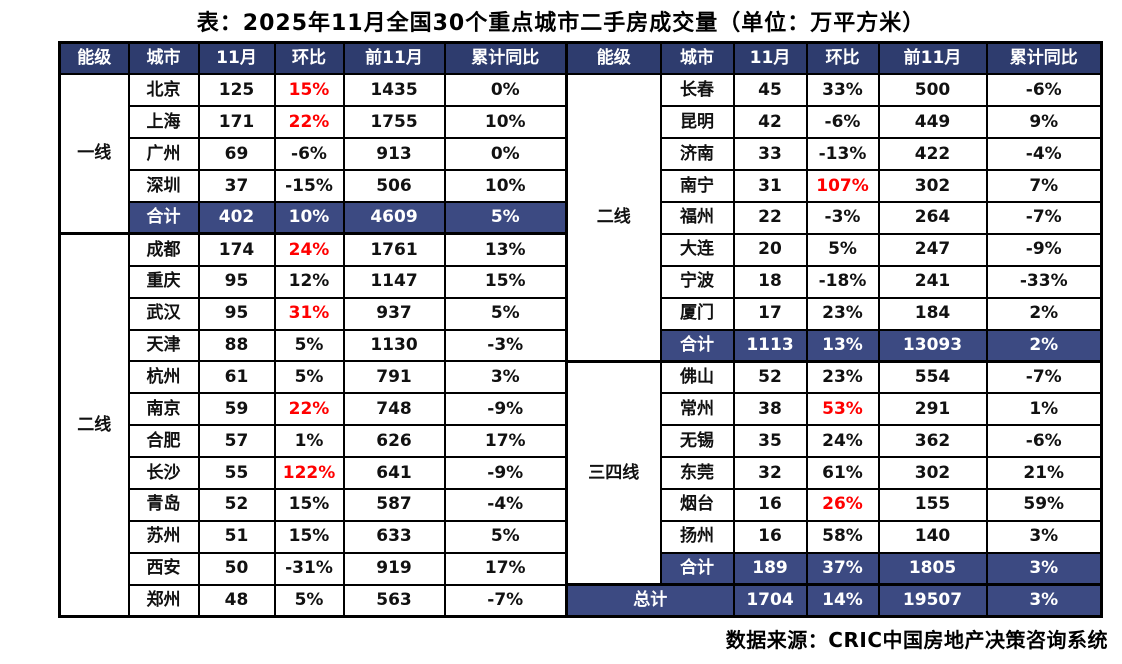 The width and height of the screenshot is (1122, 664). Describe the element at coordinates (770, 313) in the screenshot. I see `value-cell: 17` at that location.